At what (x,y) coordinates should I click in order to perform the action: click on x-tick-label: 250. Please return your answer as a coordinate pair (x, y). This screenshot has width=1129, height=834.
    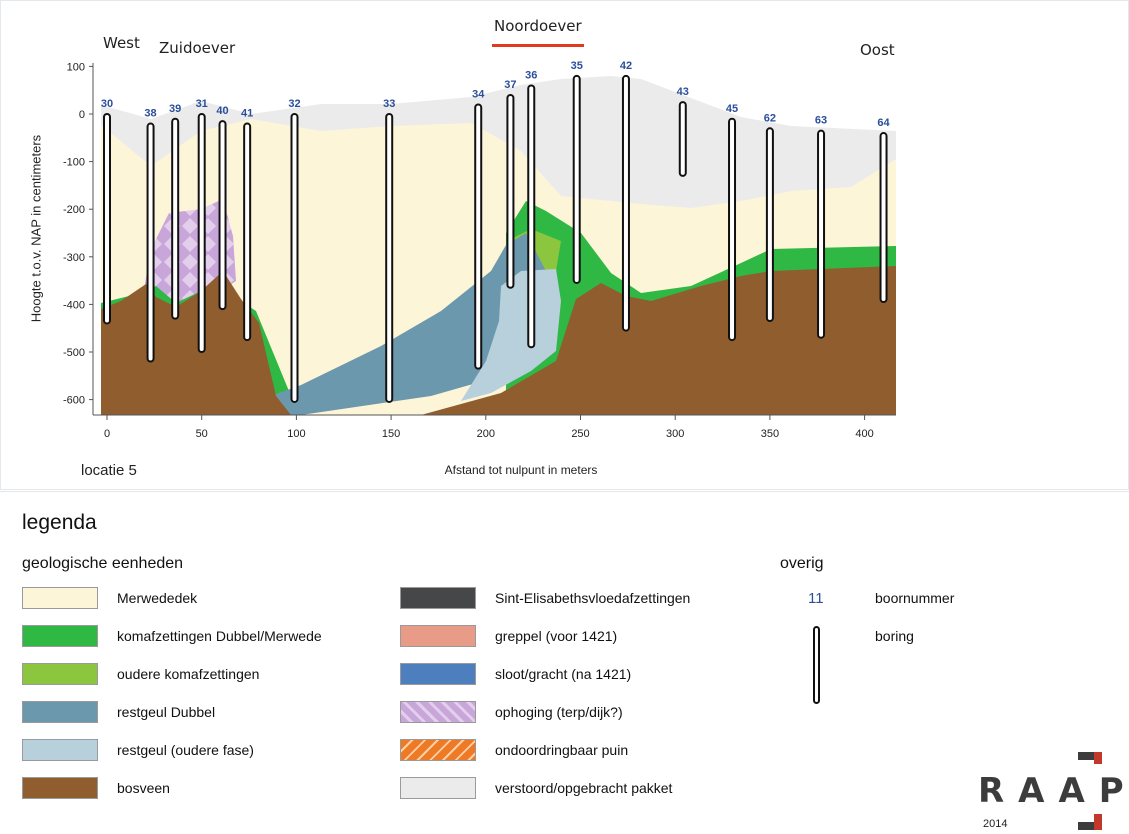
    Looking at the image, I should click on (580, 434).